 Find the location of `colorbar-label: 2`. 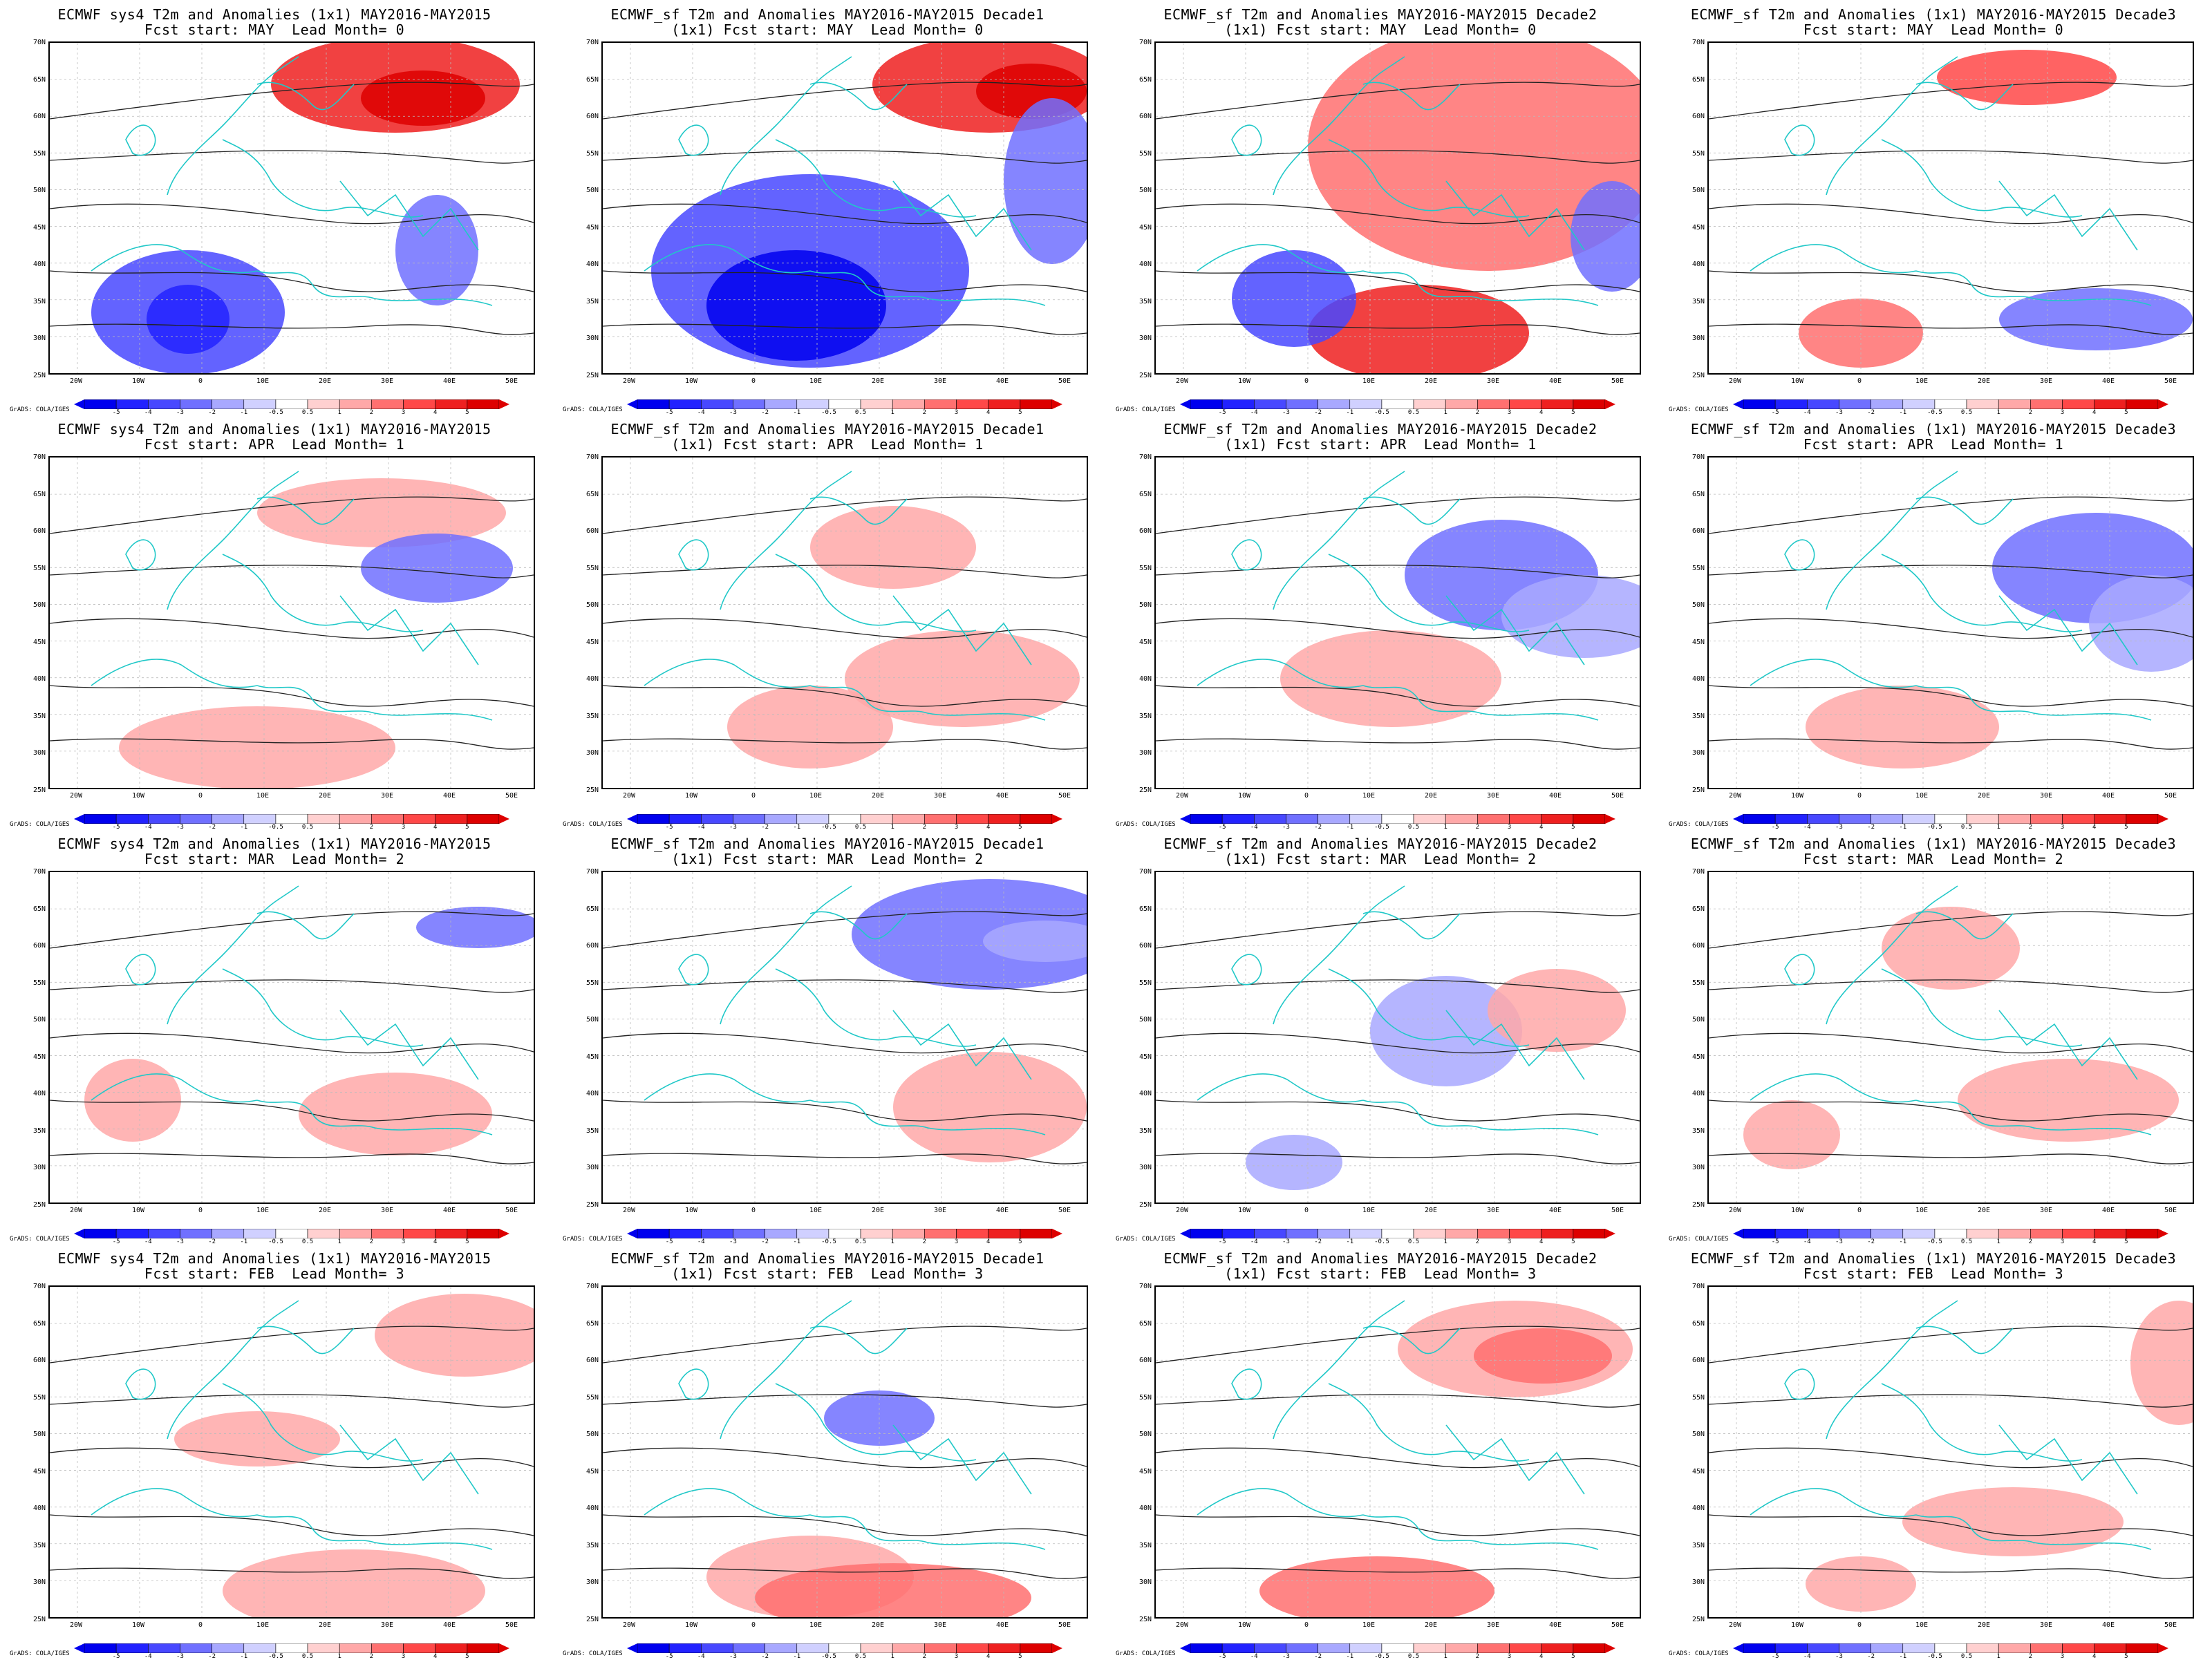

colorbar-label: 2 is located at coordinates (1478, 827).